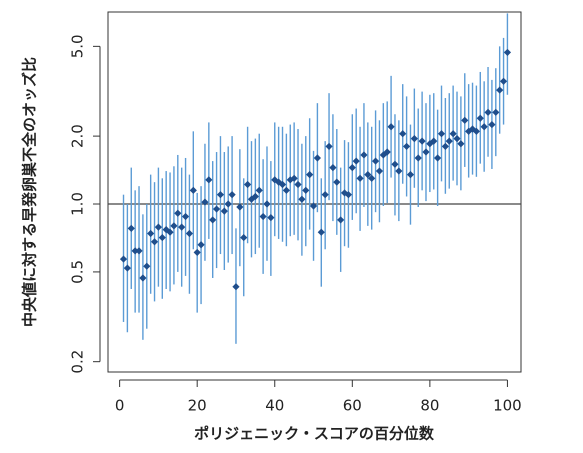  What do you see at coordinates (314, 434) in the screenshot?
I see `x-axis-title: ポリジェニック・スコアの百分位数` at bounding box center [314, 434].